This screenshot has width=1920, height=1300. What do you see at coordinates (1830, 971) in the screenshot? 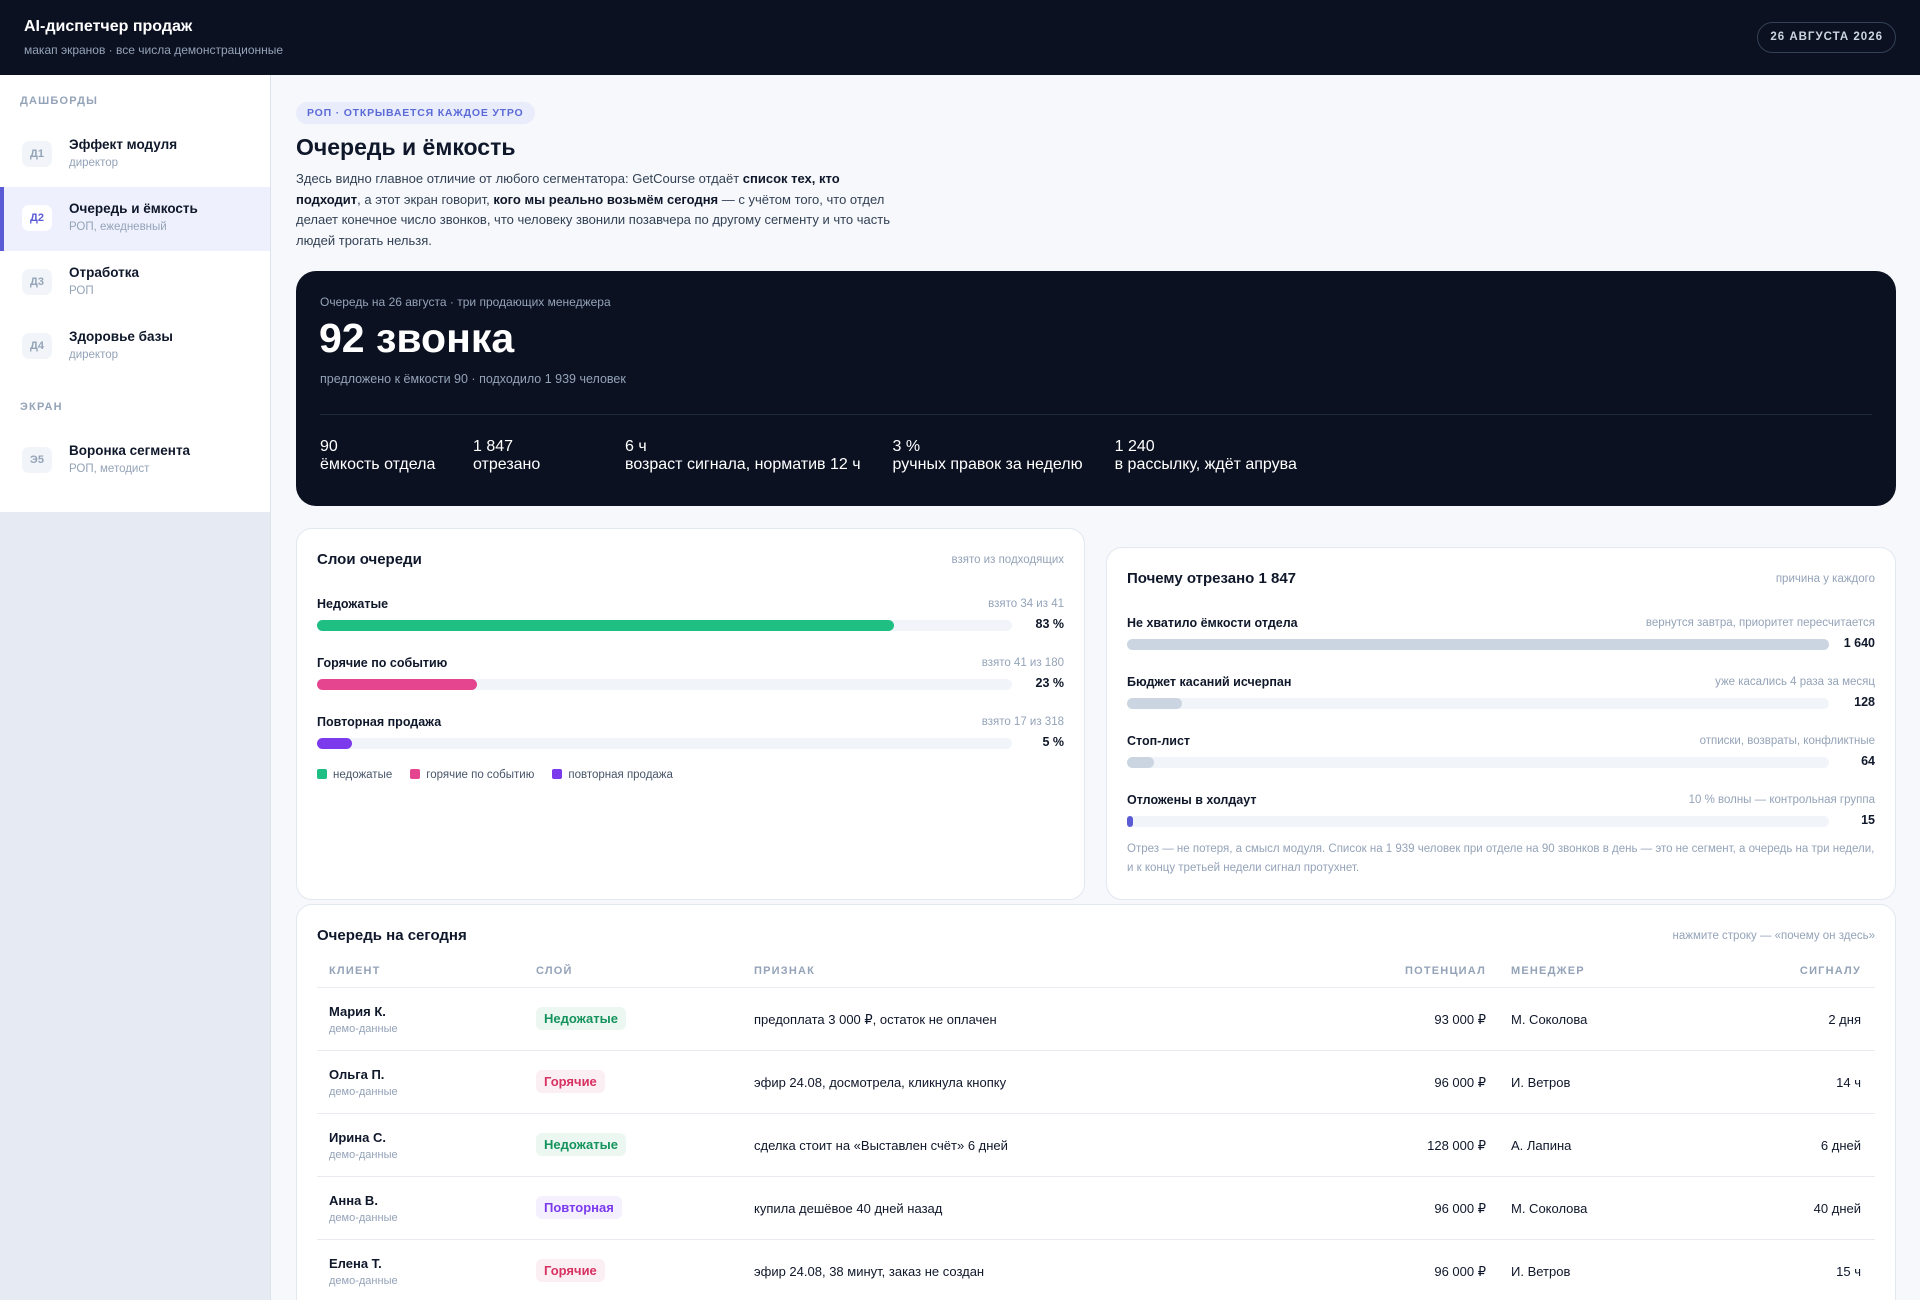
I see `column-header: СИГНАЛУ` at bounding box center [1830, 971].